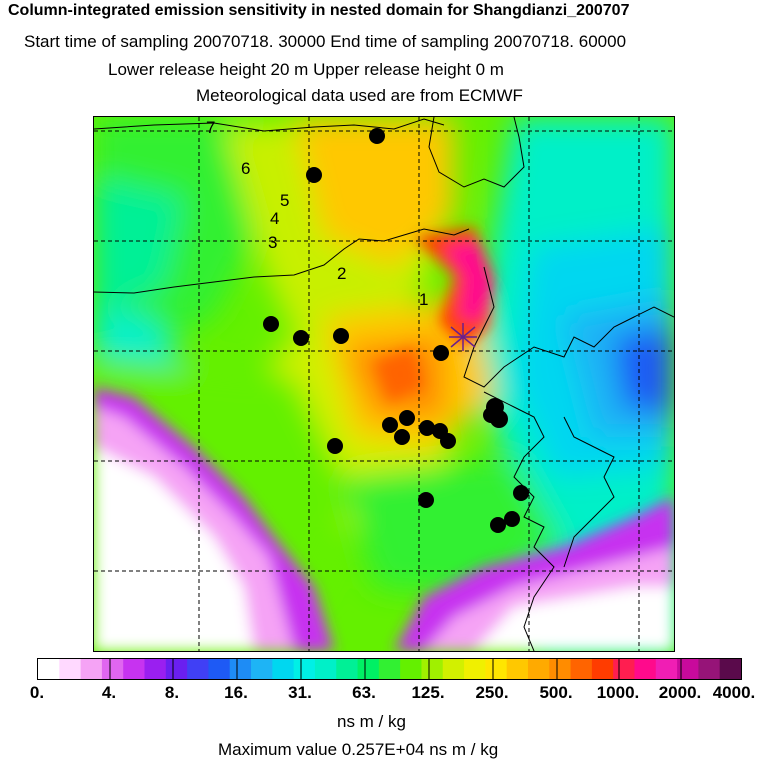 This screenshot has width=768, height=768. What do you see at coordinates (359, 95) in the screenshot?
I see `met-data-line: Meteorological data used are from ECMWF` at bounding box center [359, 95].